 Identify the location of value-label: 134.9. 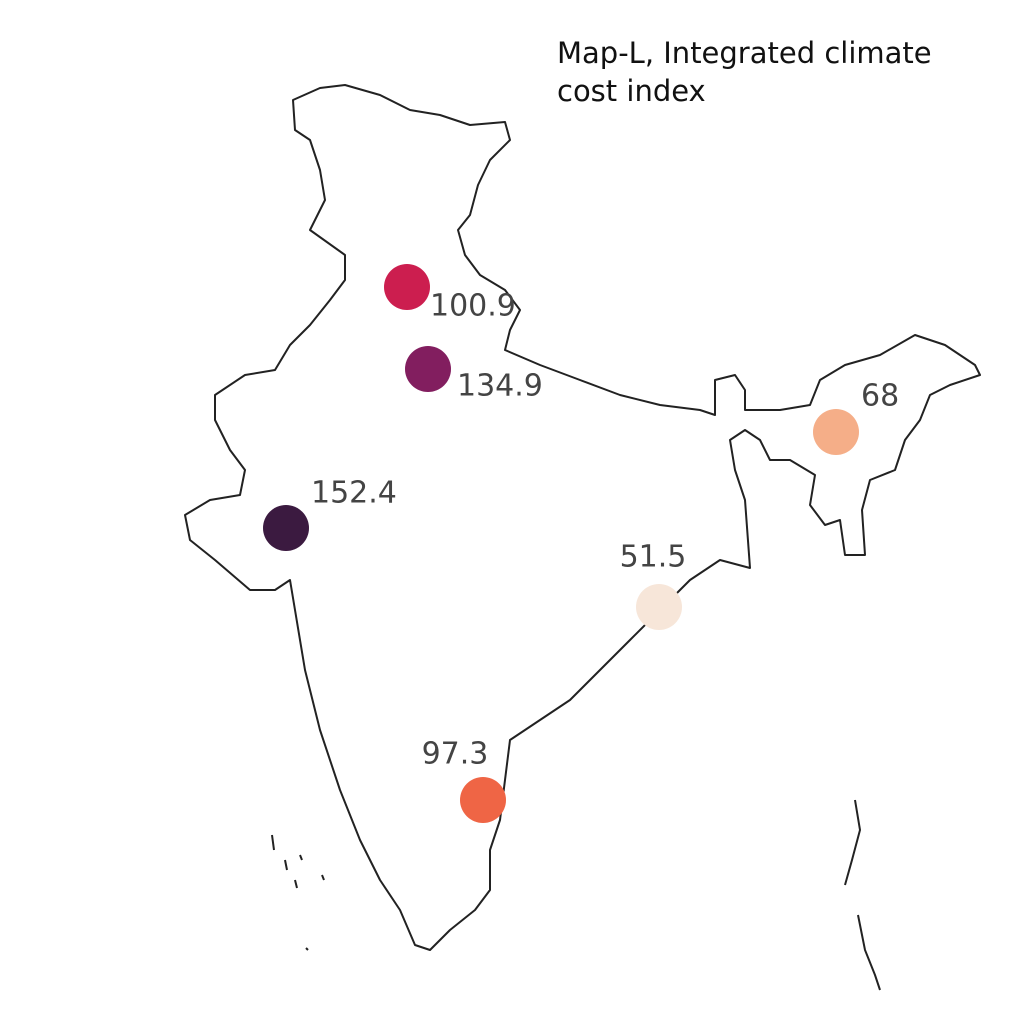
(500, 386).